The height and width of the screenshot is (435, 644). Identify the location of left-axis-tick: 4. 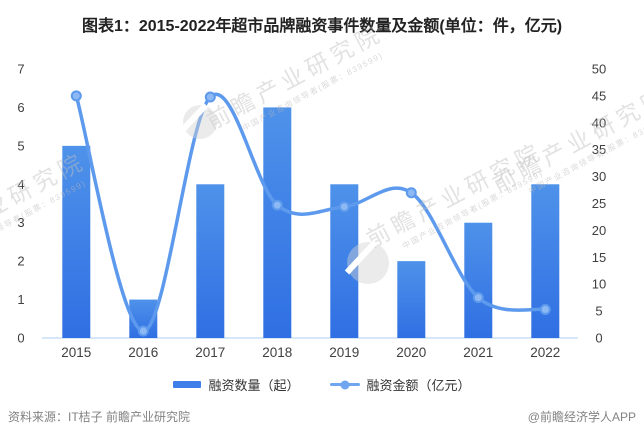
(20, 184).